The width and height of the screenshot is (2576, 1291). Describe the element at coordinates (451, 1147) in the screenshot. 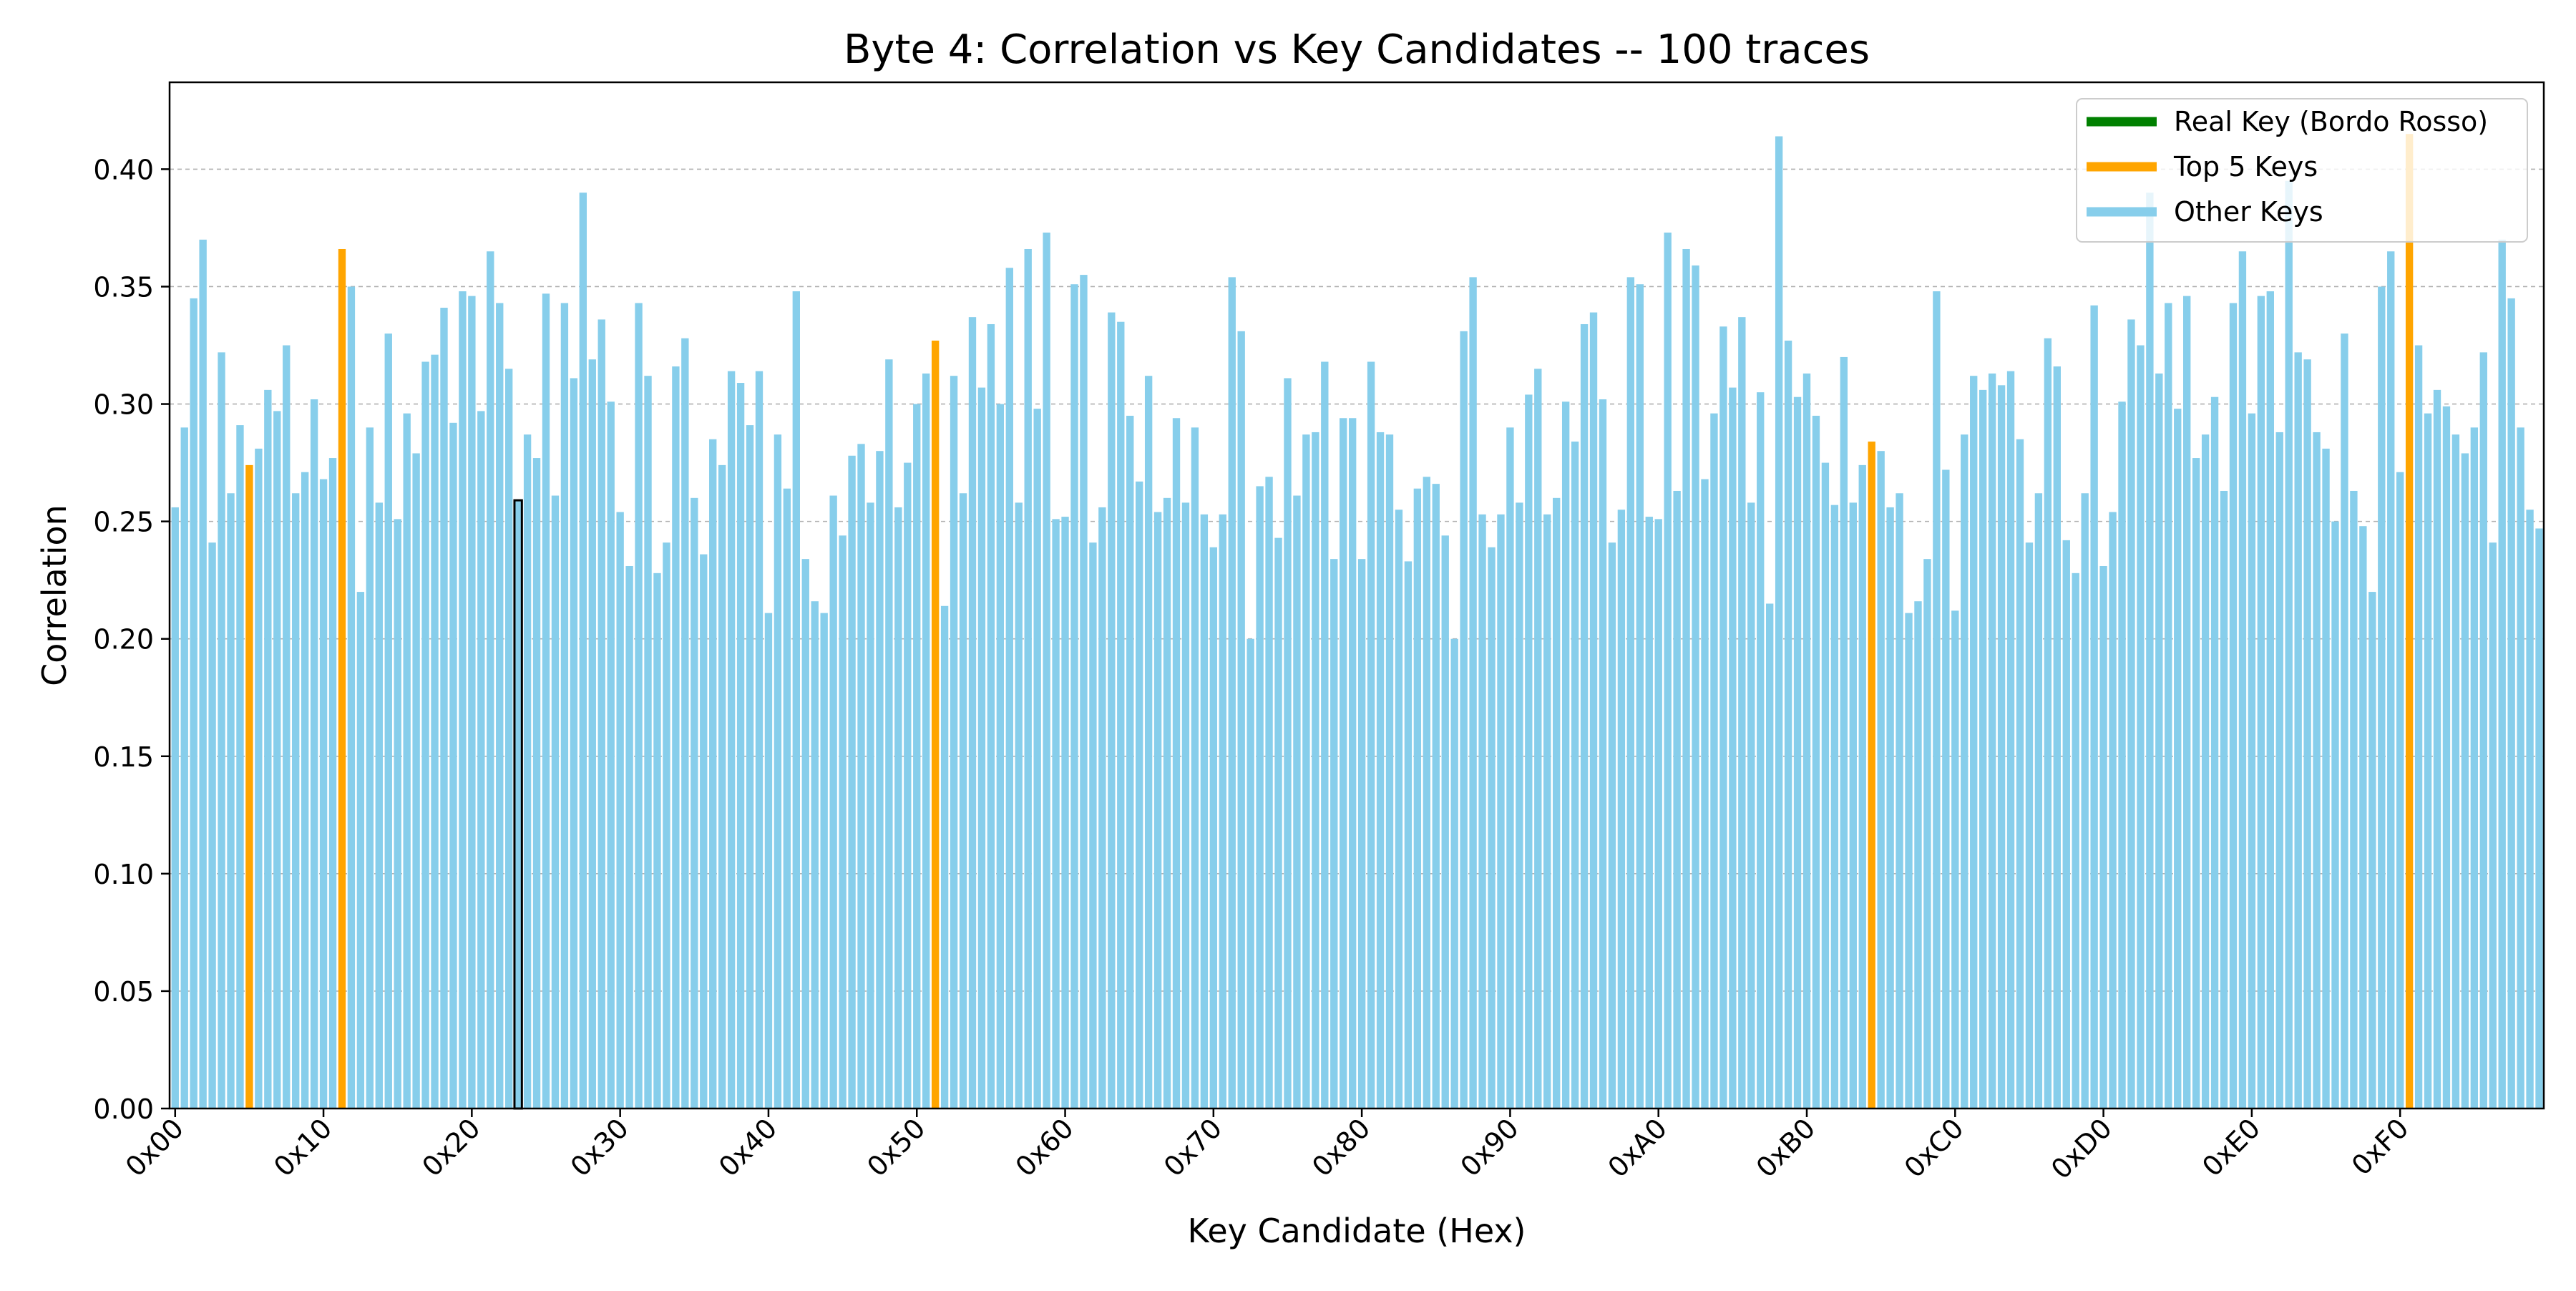

I see `x-tick-label: 0x20` at that location.